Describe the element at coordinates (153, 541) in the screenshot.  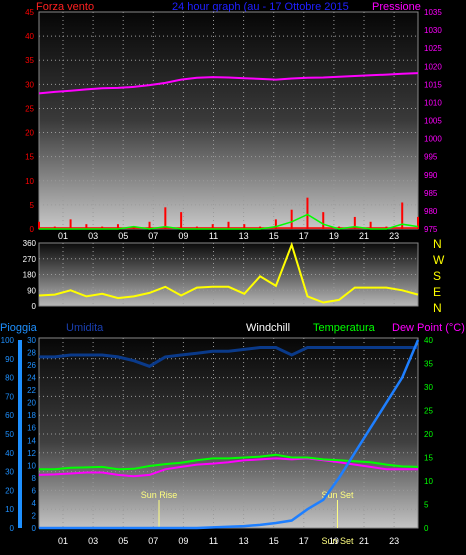
I see `temp-hour-label-07: 07` at that location.